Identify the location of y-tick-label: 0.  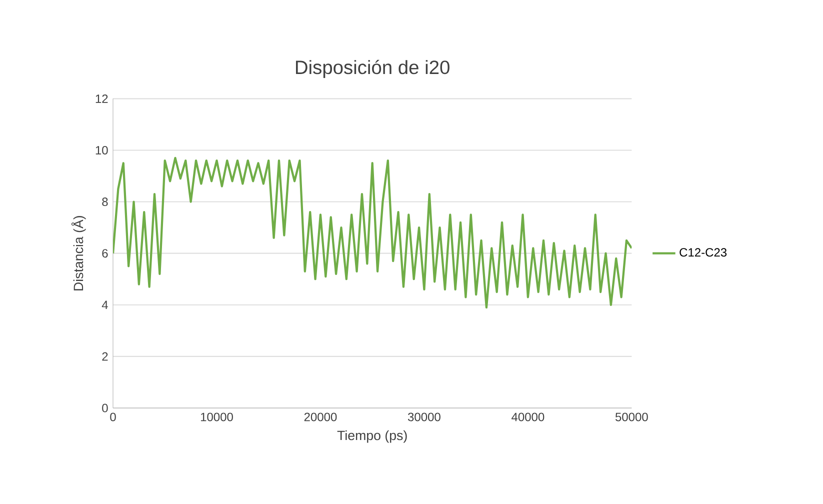
(105, 408).